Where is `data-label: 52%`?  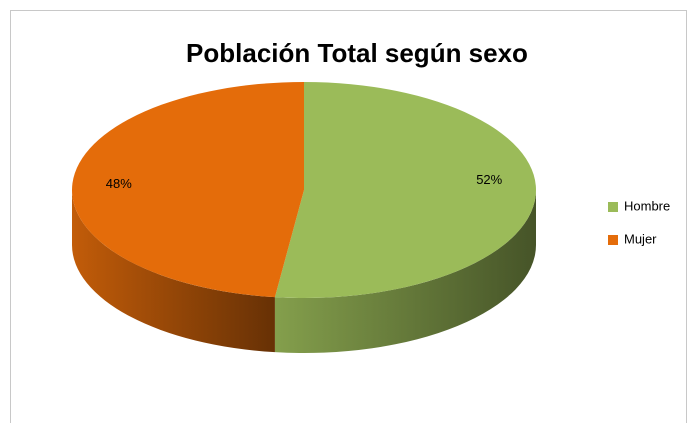
data-label: 52% is located at coordinates (489, 179).